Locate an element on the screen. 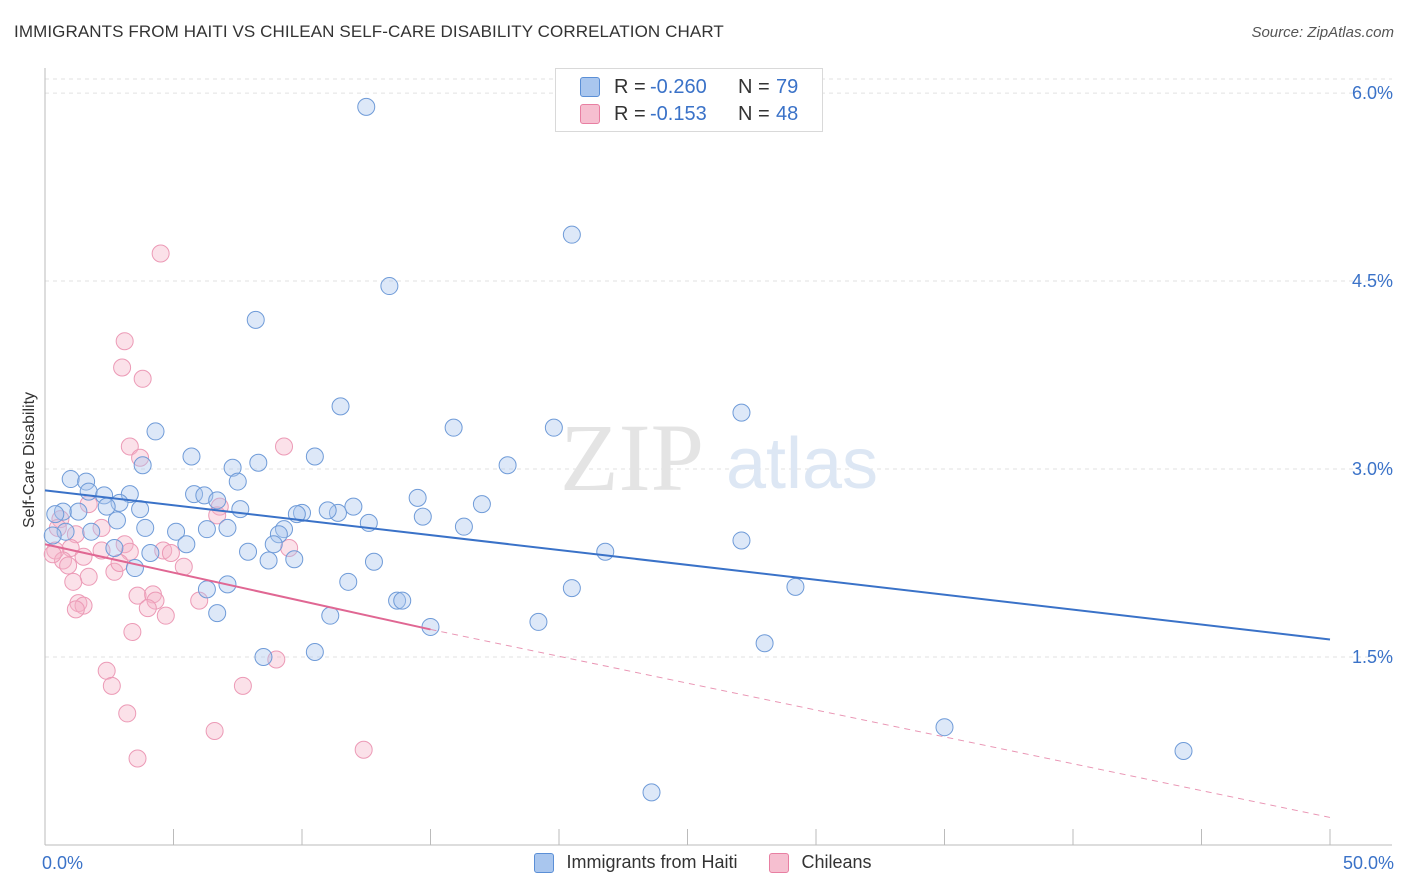 Image resolution: width=1406 pixels, height=892 pixels. legend-n-value: 79 is located at coordinates (787, 86).